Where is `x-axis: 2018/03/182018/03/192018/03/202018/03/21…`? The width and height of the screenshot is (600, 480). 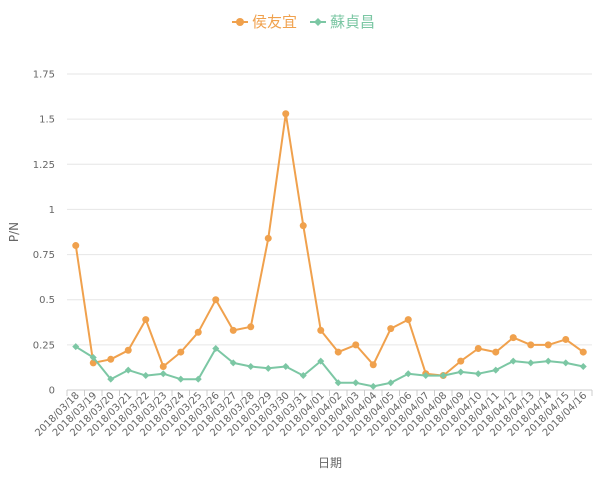 x-axis: 2018/03/182018/03/192018/03/202018/03/21… is located at coordinates (313, 414).